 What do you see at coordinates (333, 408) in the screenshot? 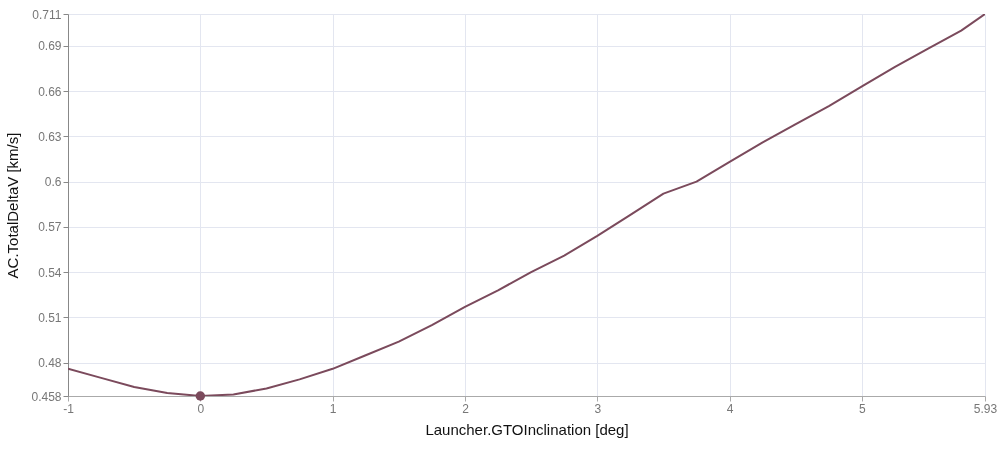
I see `x-tick-label: 1` at bounding box center [333, 408].